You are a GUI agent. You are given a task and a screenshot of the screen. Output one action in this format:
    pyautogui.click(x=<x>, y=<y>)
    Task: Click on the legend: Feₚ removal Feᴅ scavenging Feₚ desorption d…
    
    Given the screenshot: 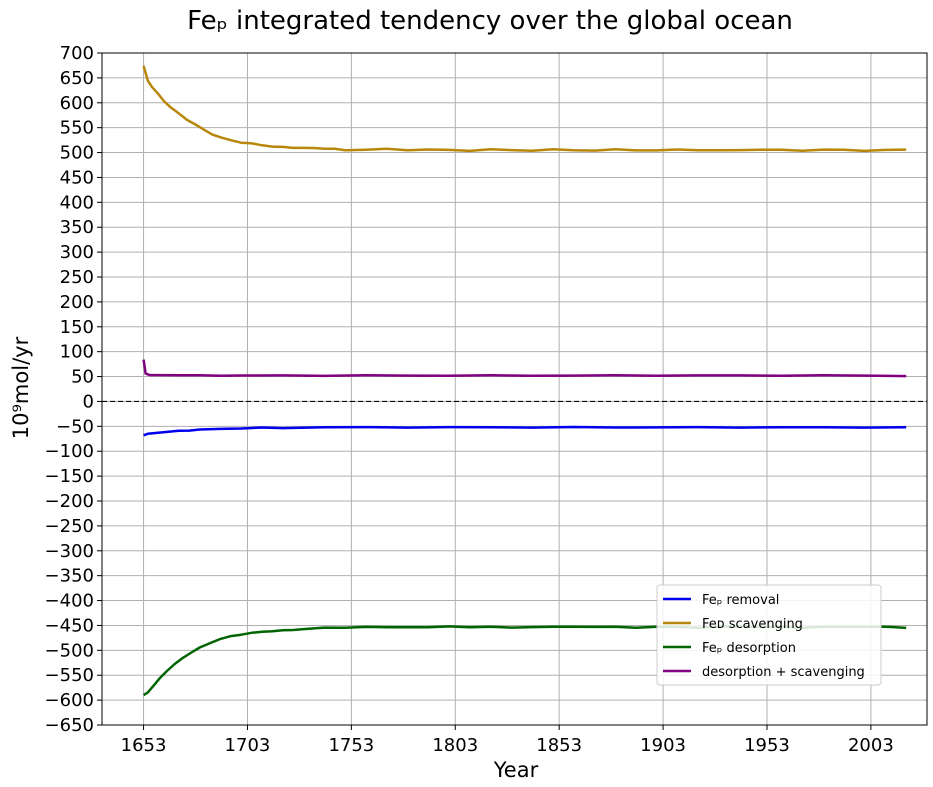 What is the action you would take?
    pyautogui.click(x=769, y=635)
    